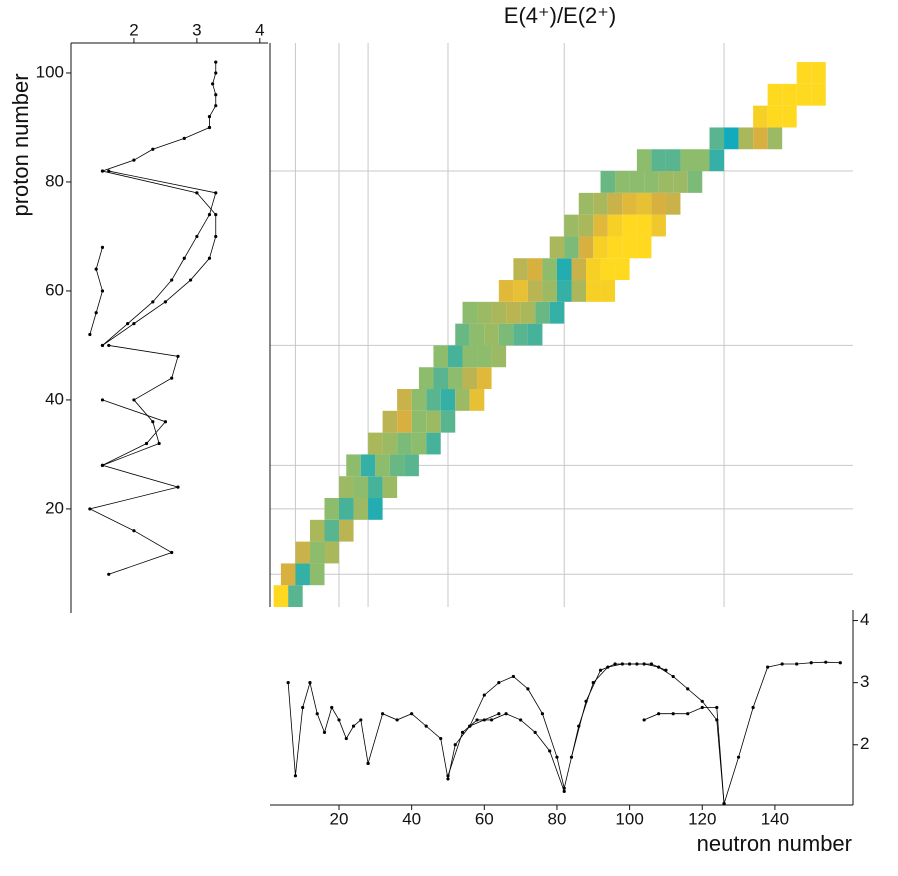 The width and height of the screenshot is (898, 876). What do you see at coordinates (864, 681) in the screenshot?
I see `y2-tick-label: 3` at bounding box center [864, 681].